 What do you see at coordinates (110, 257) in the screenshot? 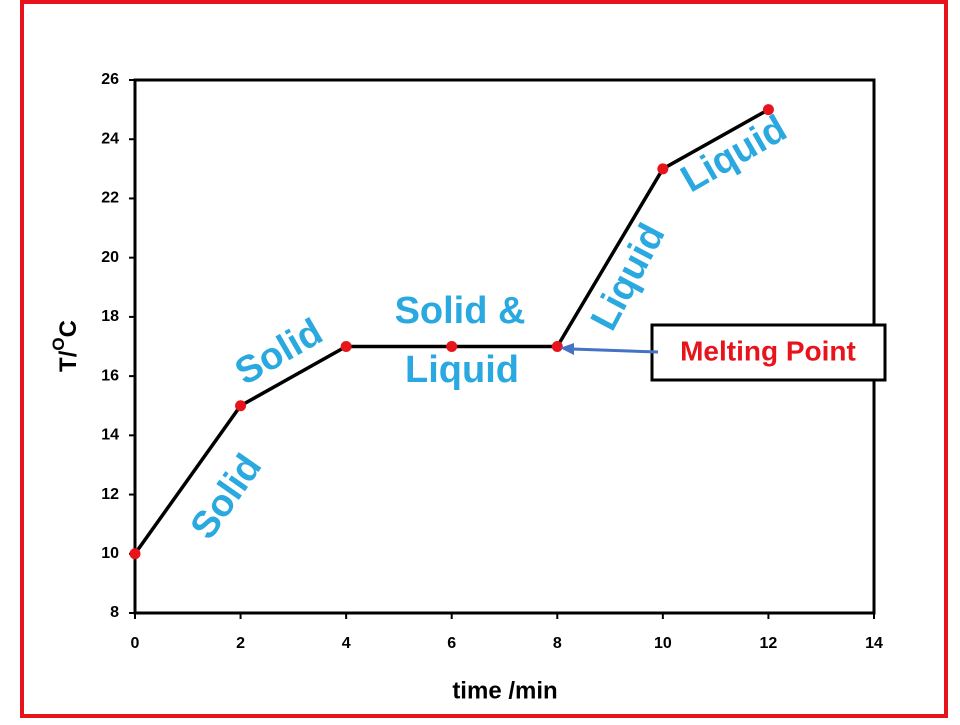
I see `y-tick-label: 20` at bounding box center [110, 257].